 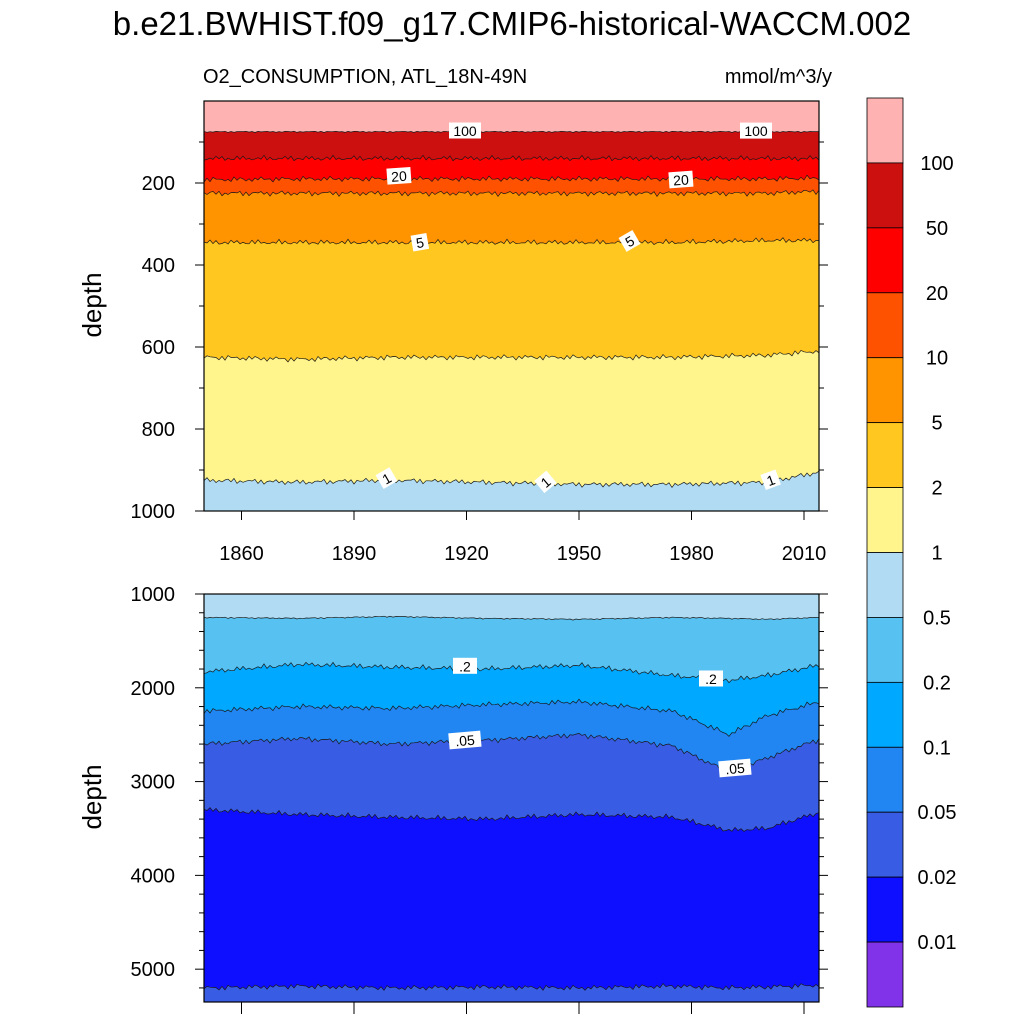 What do you see at coordinates (158, 184) in the screenshot?
I see `y-tick-label: 200` at bounding box center [158, 184].